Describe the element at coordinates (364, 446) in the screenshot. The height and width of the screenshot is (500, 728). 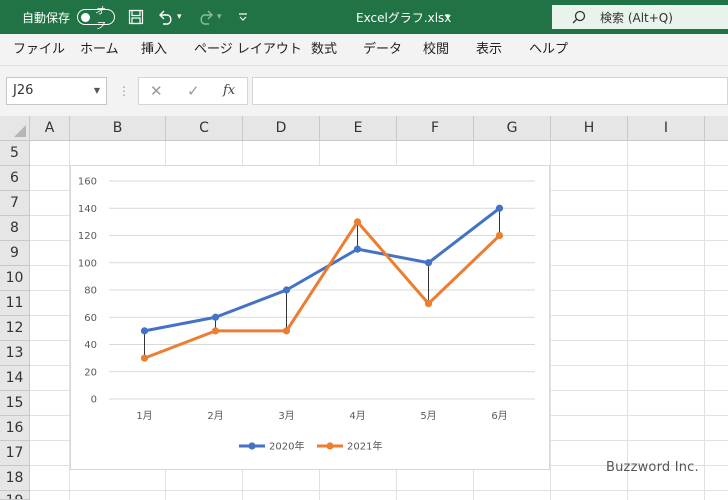
I see `legend-label: 2021年` at that location.